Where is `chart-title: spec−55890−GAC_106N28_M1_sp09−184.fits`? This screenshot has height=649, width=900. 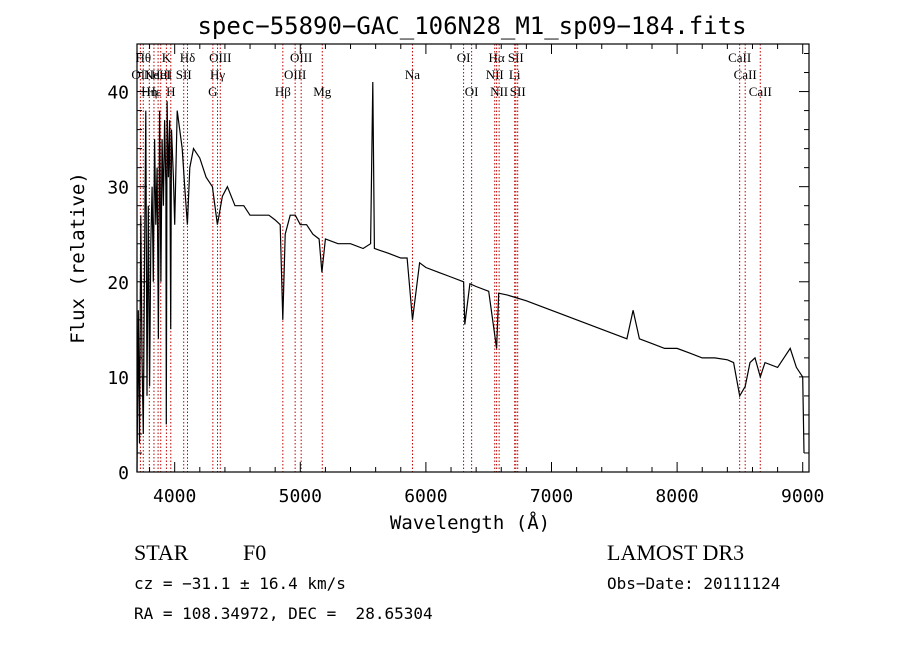 chart-title: spec−55890−GAC_106N28_M1_sp09−184.fits is located at coordinates (471, 26).